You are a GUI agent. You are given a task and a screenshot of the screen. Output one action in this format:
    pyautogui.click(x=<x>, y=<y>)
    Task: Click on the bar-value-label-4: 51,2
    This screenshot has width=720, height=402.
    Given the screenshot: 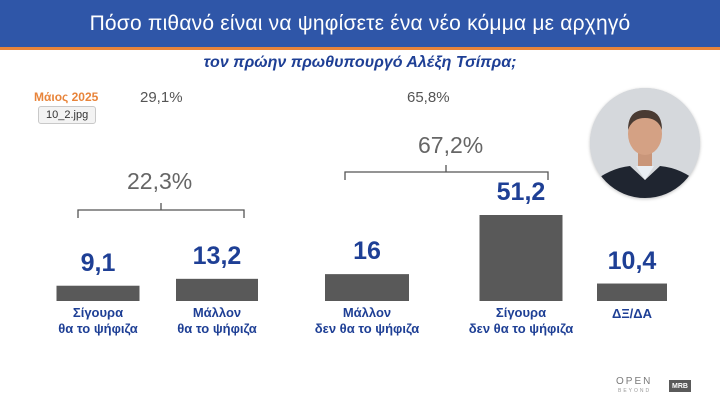 What is the action you would take?
    pyautogui.click(x=521, y=192)
    